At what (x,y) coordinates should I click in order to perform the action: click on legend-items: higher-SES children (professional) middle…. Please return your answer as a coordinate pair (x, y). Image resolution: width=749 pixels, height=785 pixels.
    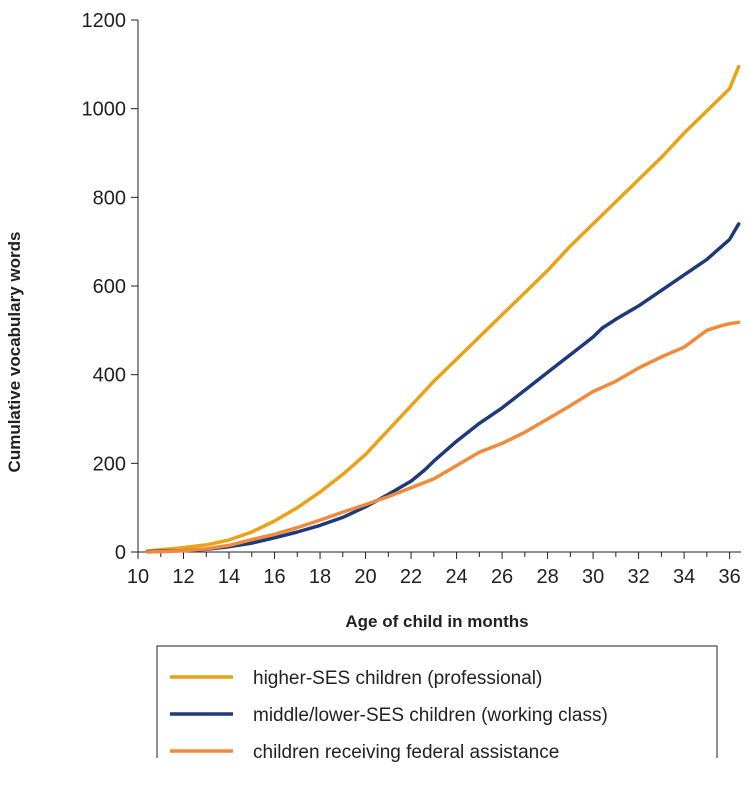
    Looking at the image, I should click on (389, 715).